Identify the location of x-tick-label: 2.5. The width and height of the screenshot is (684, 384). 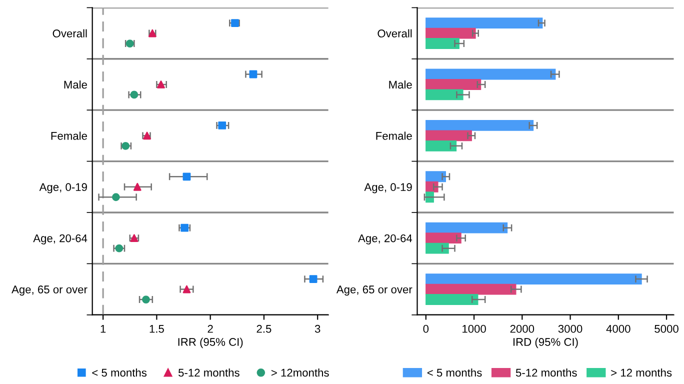
(264, 328).